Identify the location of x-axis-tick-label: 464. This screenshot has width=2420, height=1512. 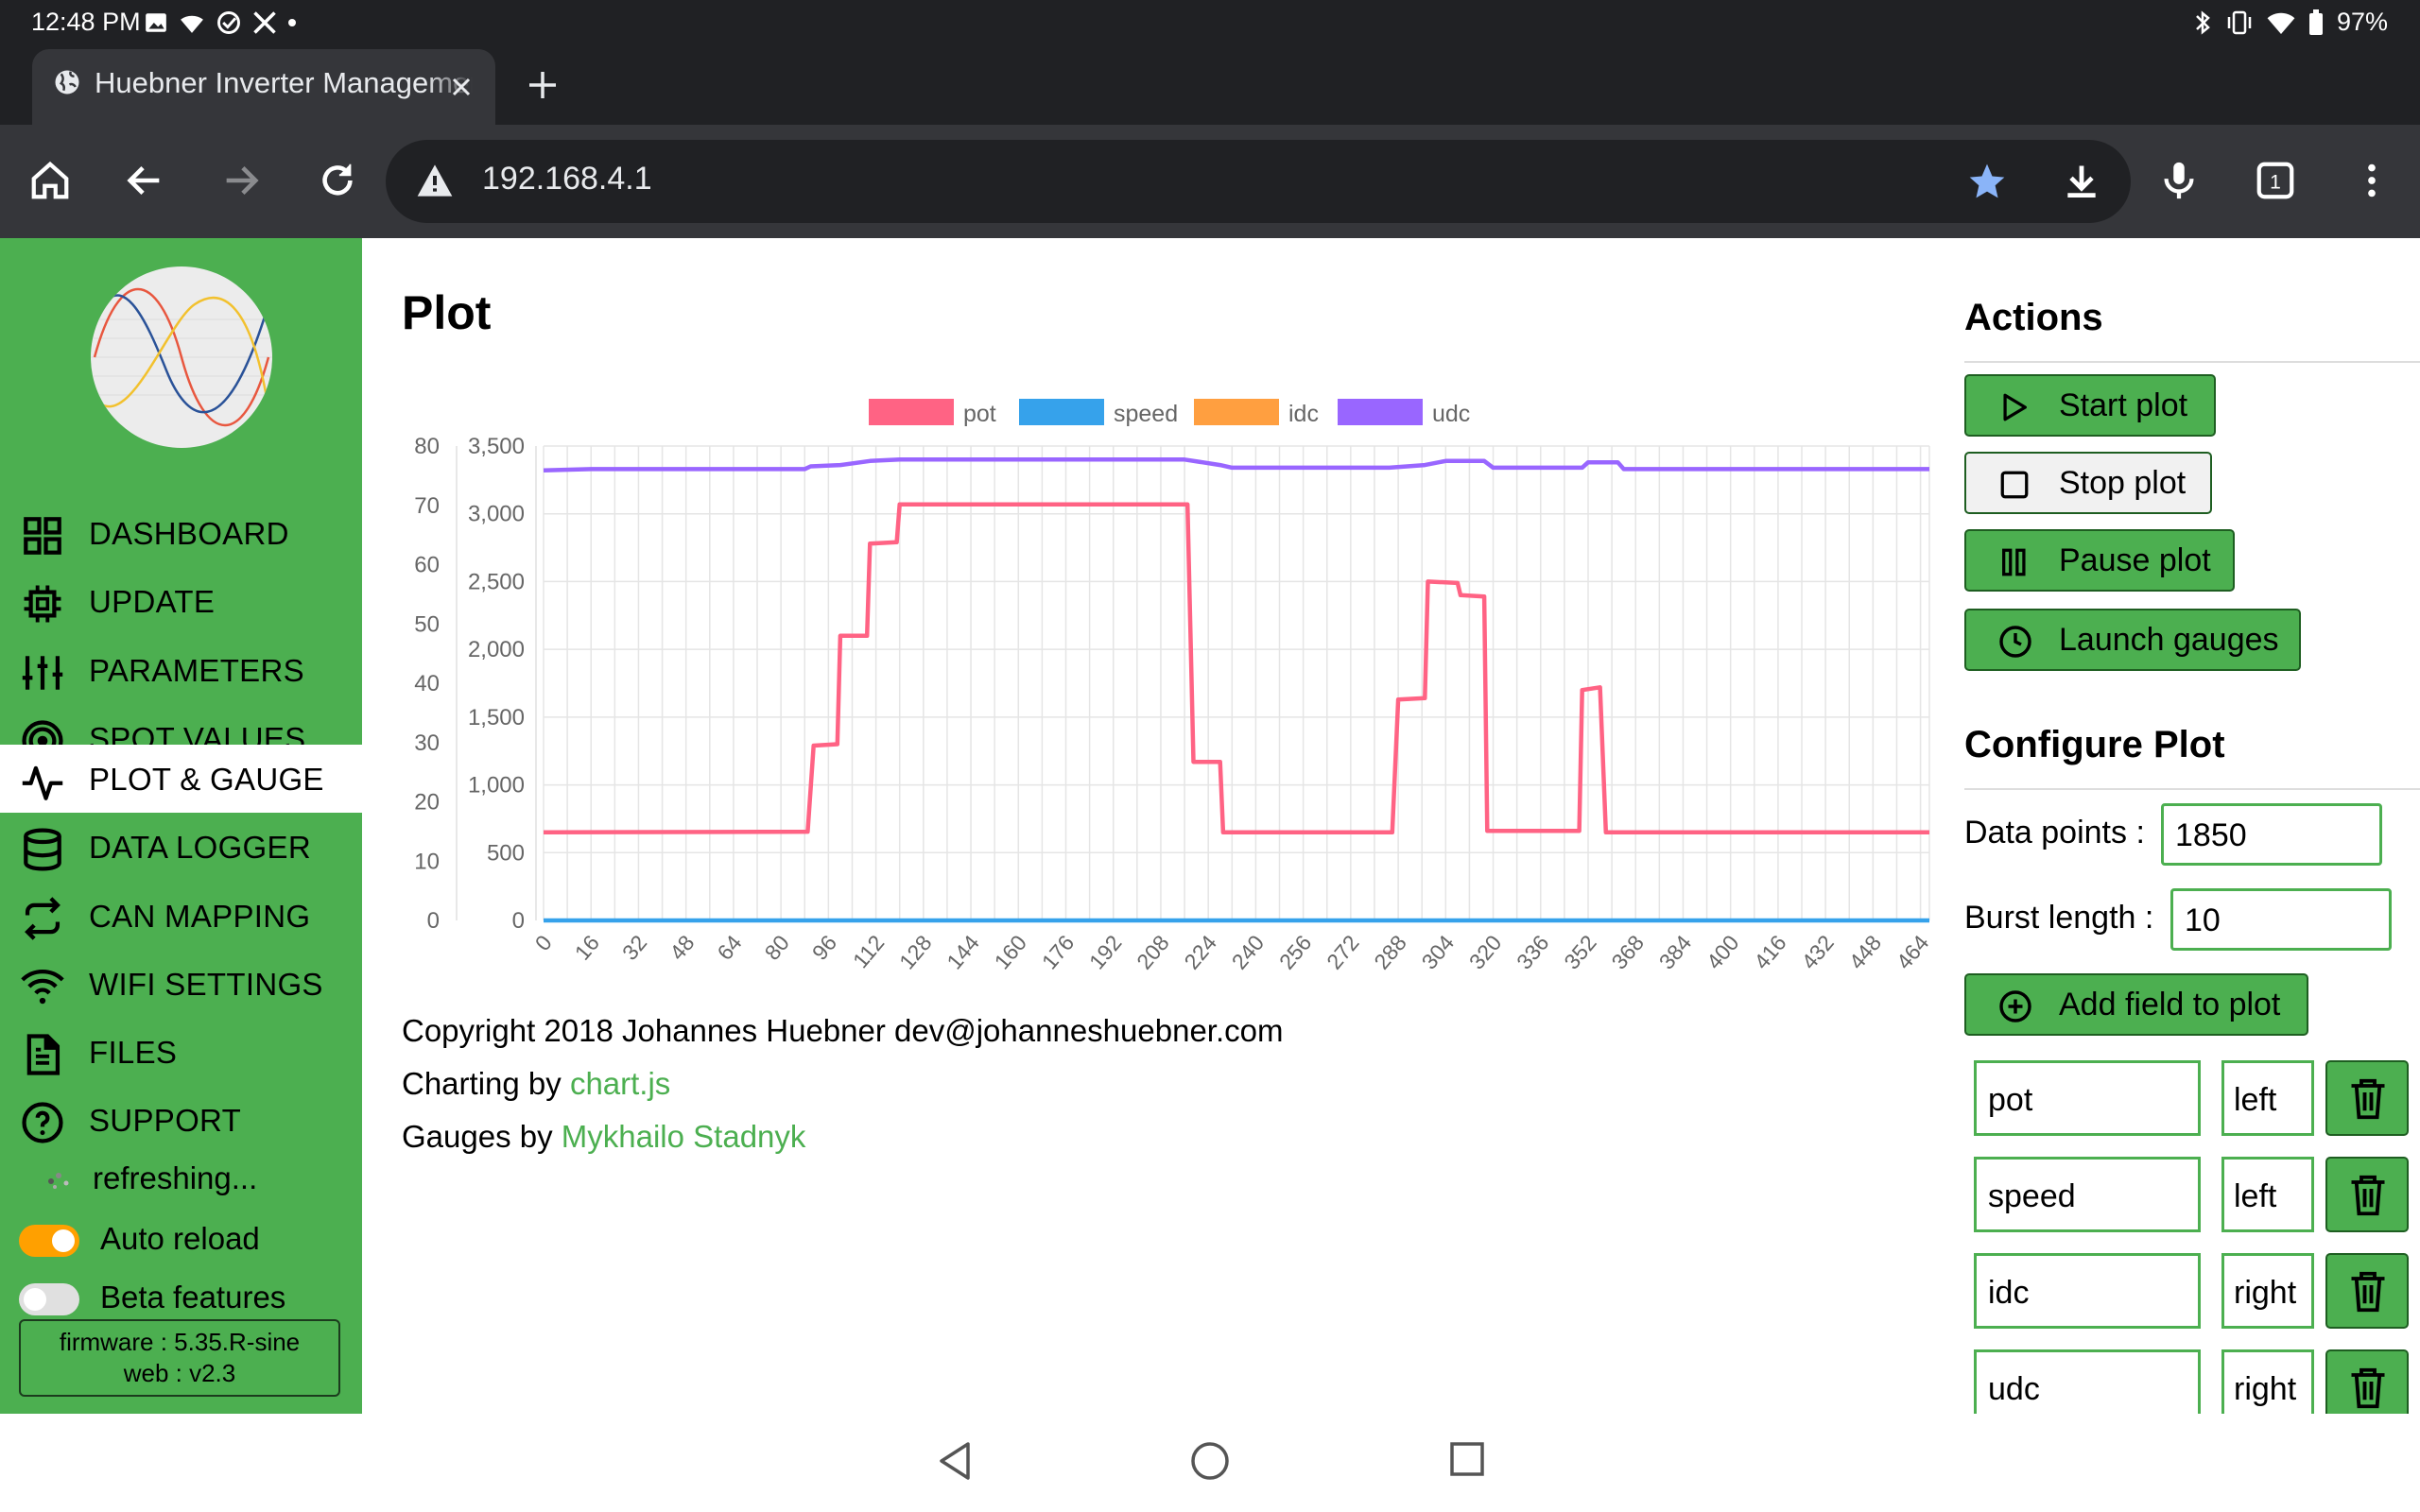
(1913, 951).